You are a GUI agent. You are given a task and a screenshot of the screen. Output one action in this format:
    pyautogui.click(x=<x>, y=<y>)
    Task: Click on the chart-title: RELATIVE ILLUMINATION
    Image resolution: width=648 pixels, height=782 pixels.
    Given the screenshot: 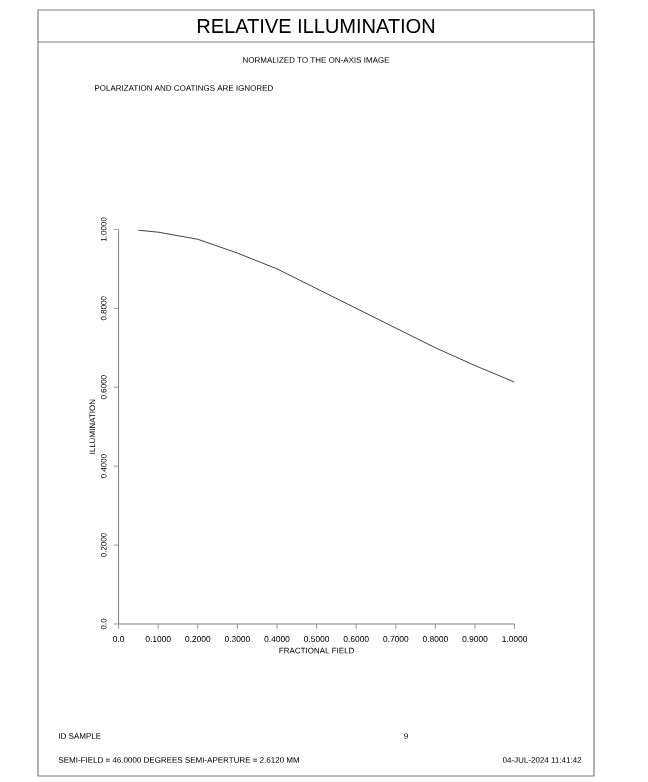 What is the action you would take?
    pyautogui.click(x=316, y=26)
    